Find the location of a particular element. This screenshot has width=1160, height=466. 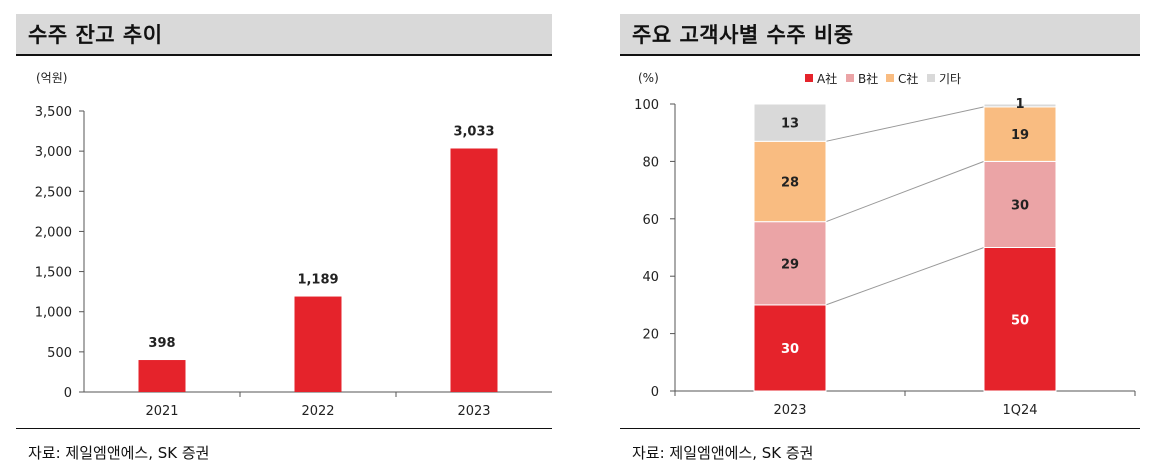

segment-2023-A社 is located at coordinates (790, 348).